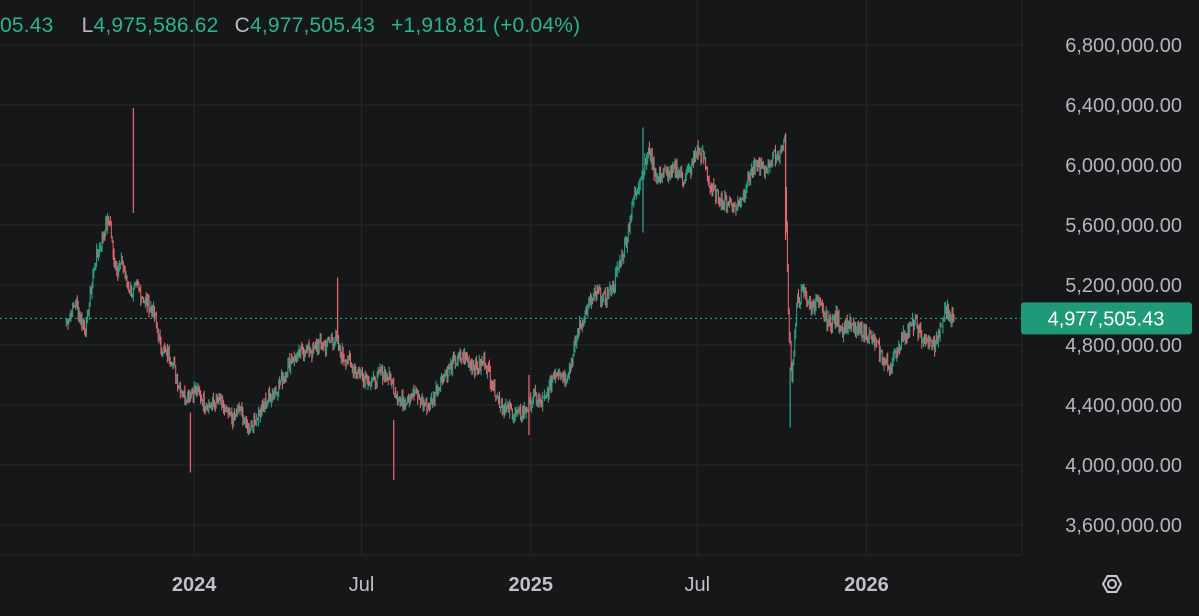 Image resolution: width=1199 pixels, height=616 pixels. I want to click on open-value: 05.43, so click(27, 25).